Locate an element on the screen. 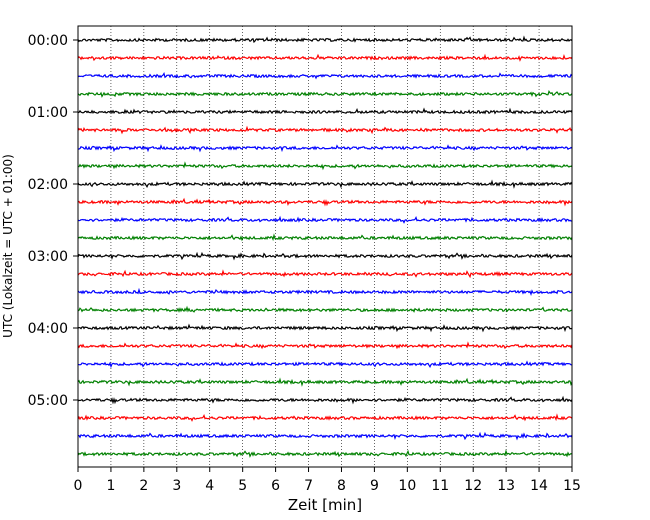 The width and height of the screenshot is (650, 520). y-axis-ticks: 00:00 01:00 02:00 03:00 04:00 05:00 is located at coordinates (53, 221).